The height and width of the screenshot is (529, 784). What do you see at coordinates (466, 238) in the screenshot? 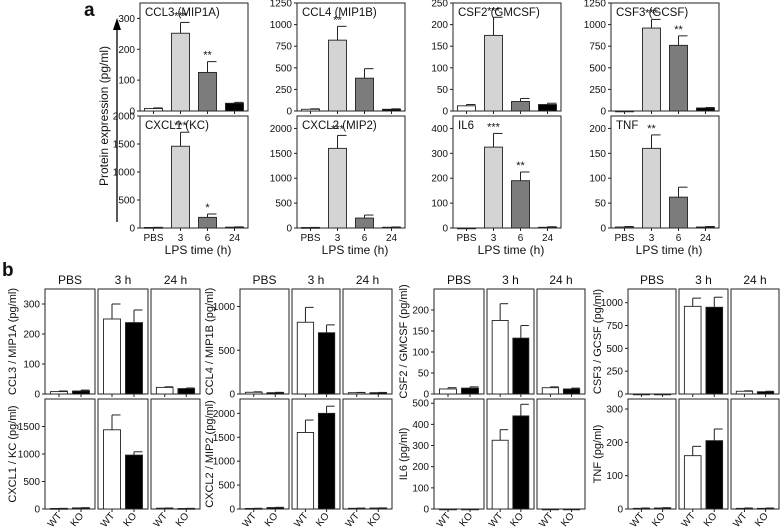
I see `x-tick-label: PBS` at bounding box center [466, 238].